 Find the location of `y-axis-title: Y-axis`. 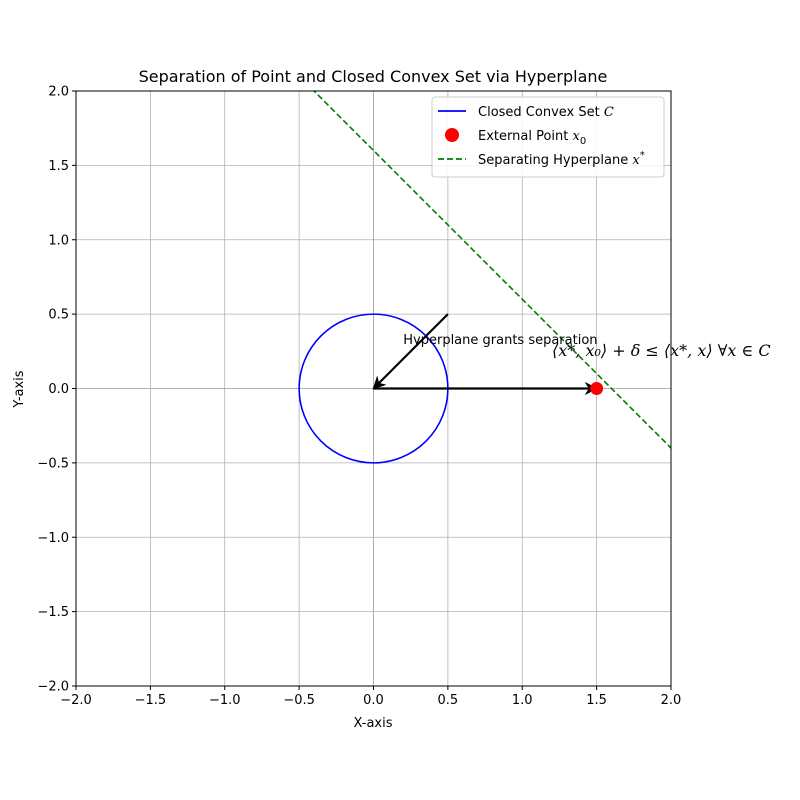

y-axis-title: Y-axis is located at coordinates (19, 389).